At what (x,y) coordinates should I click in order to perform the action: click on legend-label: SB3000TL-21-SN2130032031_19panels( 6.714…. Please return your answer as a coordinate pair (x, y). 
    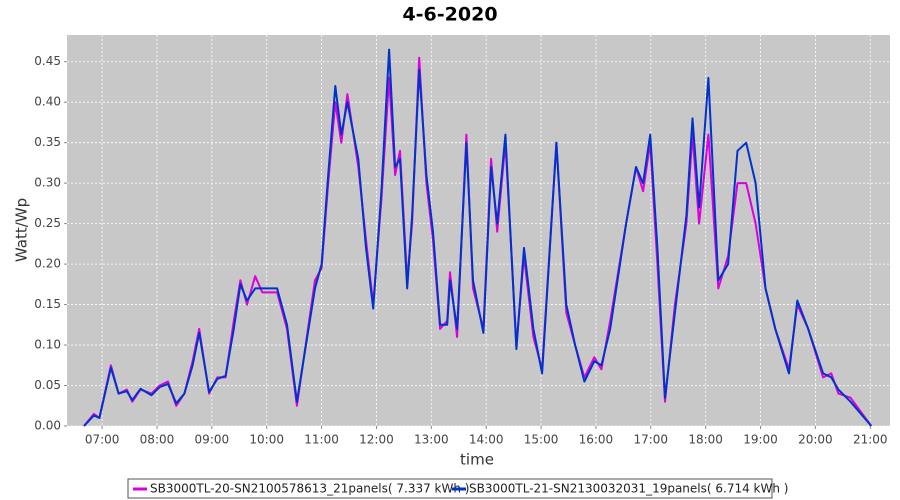
    Looking at the image, I should click on (628, 489).